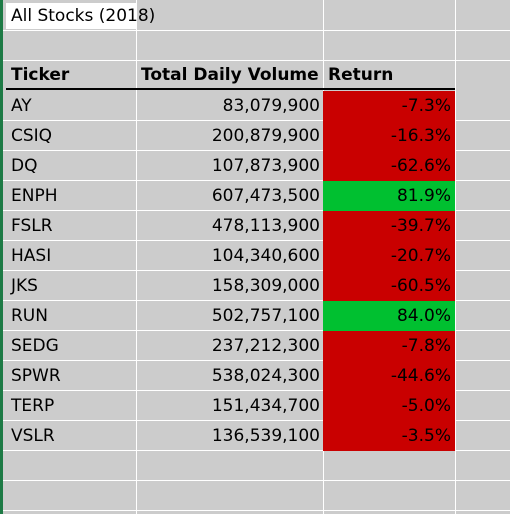 The width and height of the screenshot is (510, 514). Describe the element at coordinates (361, 75) in the screenshot. I see `header-return: Return` at that location.